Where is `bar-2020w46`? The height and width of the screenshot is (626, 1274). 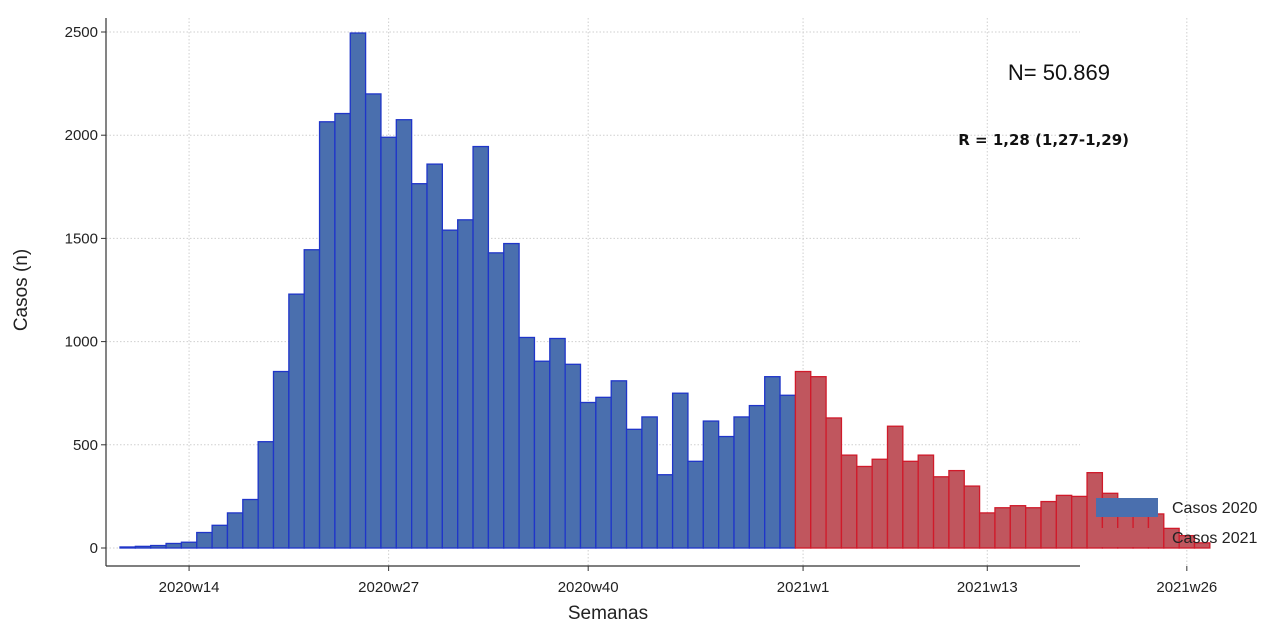
bar-2020w46 is located at coordinates (680, 470).